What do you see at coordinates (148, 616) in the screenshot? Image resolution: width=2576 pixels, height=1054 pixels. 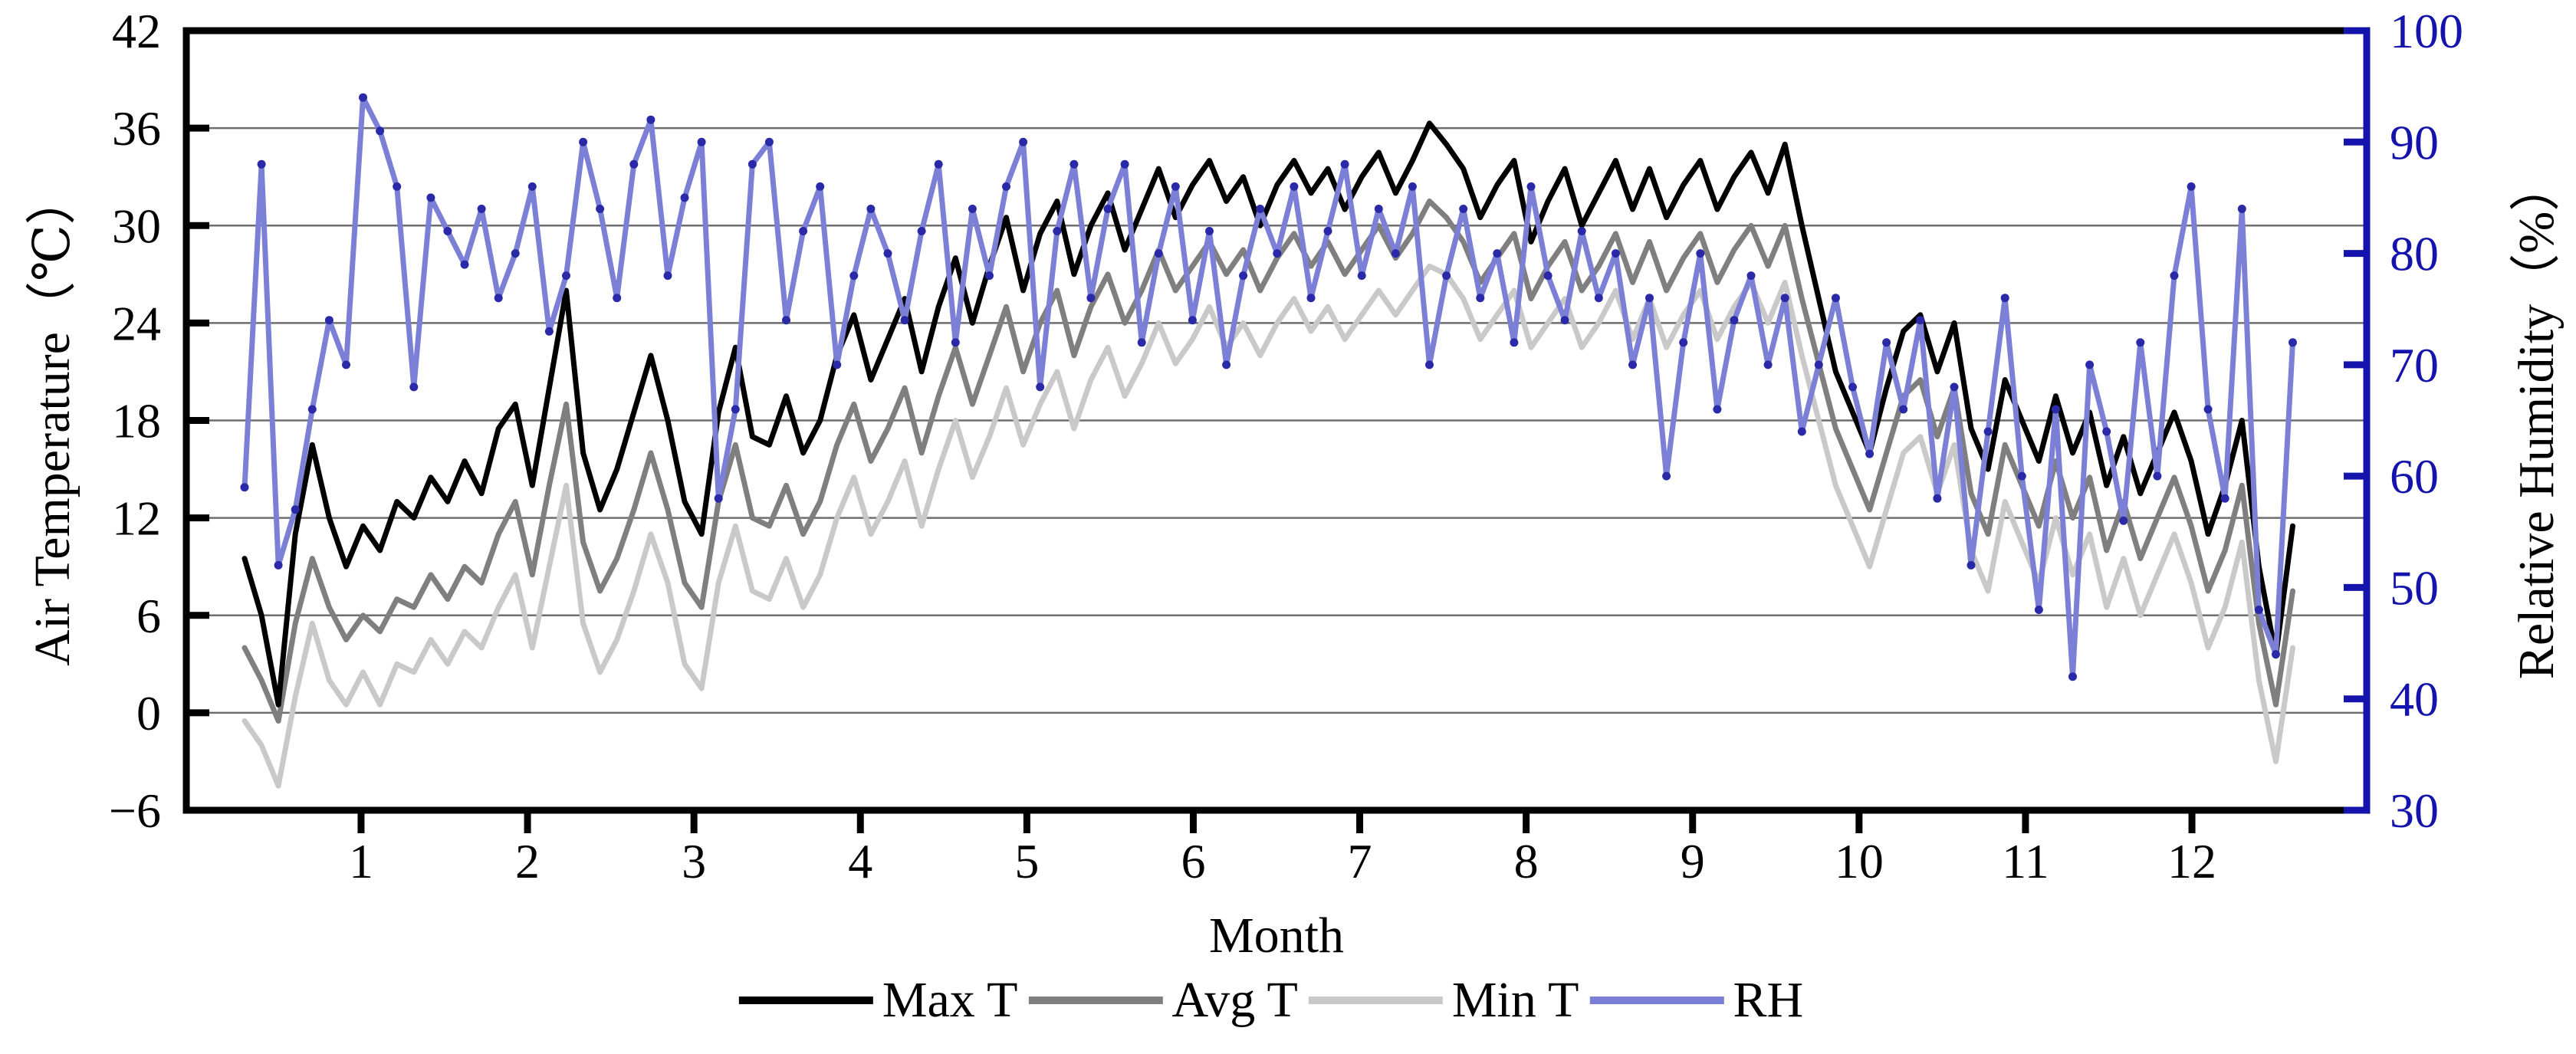 I see `left-axis-tick-label: 6` at bounding box center [148, 616].